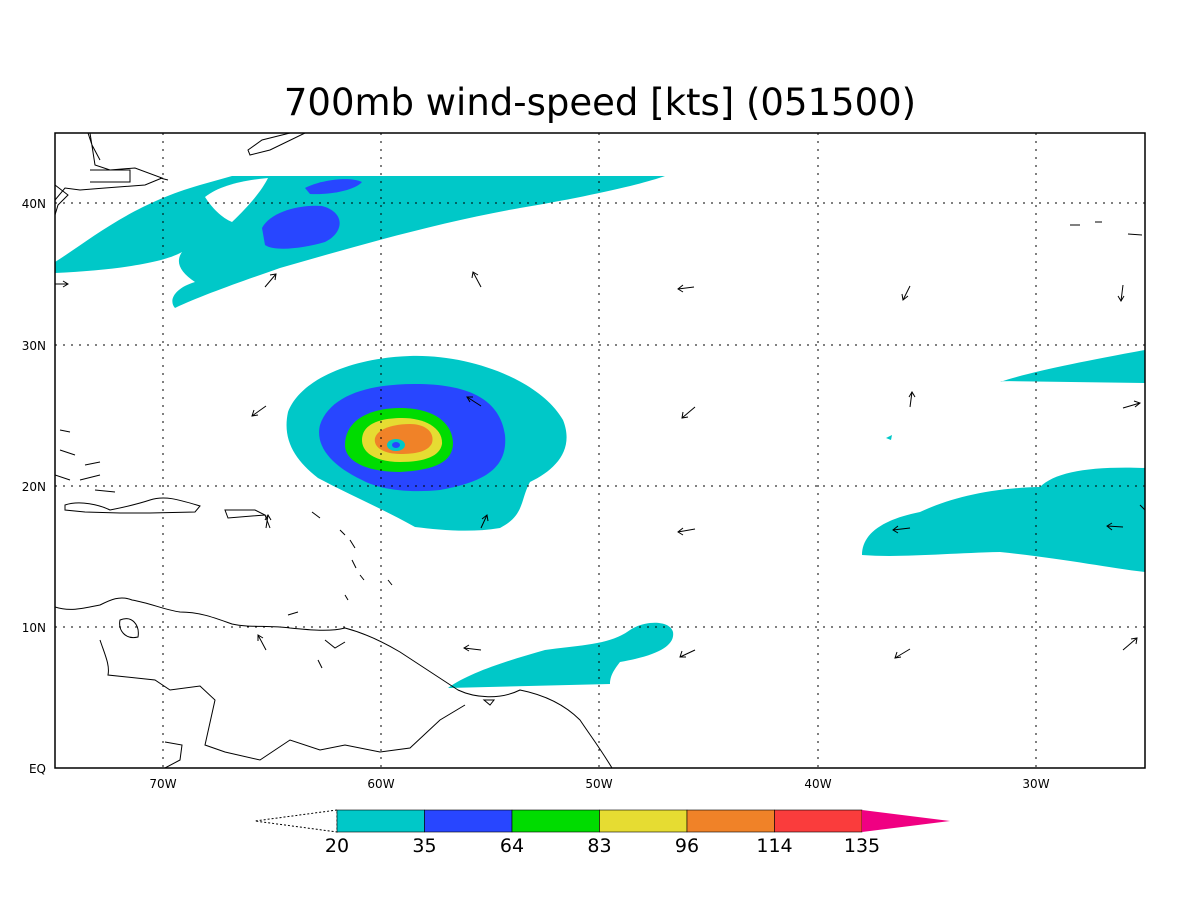  What do you see at coordinates (333, 187) in the screenshot?
I see `wind-35-north-b` at bounding box center [333, 187].